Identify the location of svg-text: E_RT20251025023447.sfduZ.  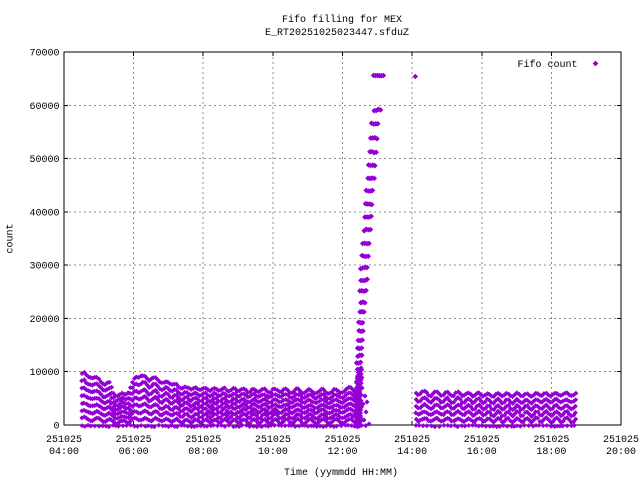
(337, 33).